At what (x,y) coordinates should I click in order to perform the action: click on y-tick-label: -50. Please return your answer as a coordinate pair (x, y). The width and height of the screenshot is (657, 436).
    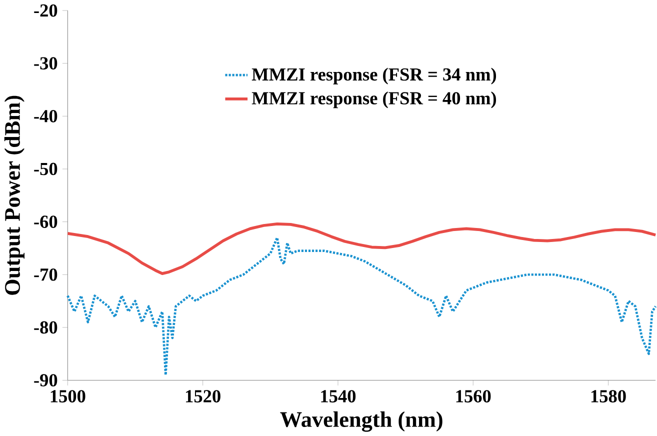
    Looking at the image, I should click on (46, 169).